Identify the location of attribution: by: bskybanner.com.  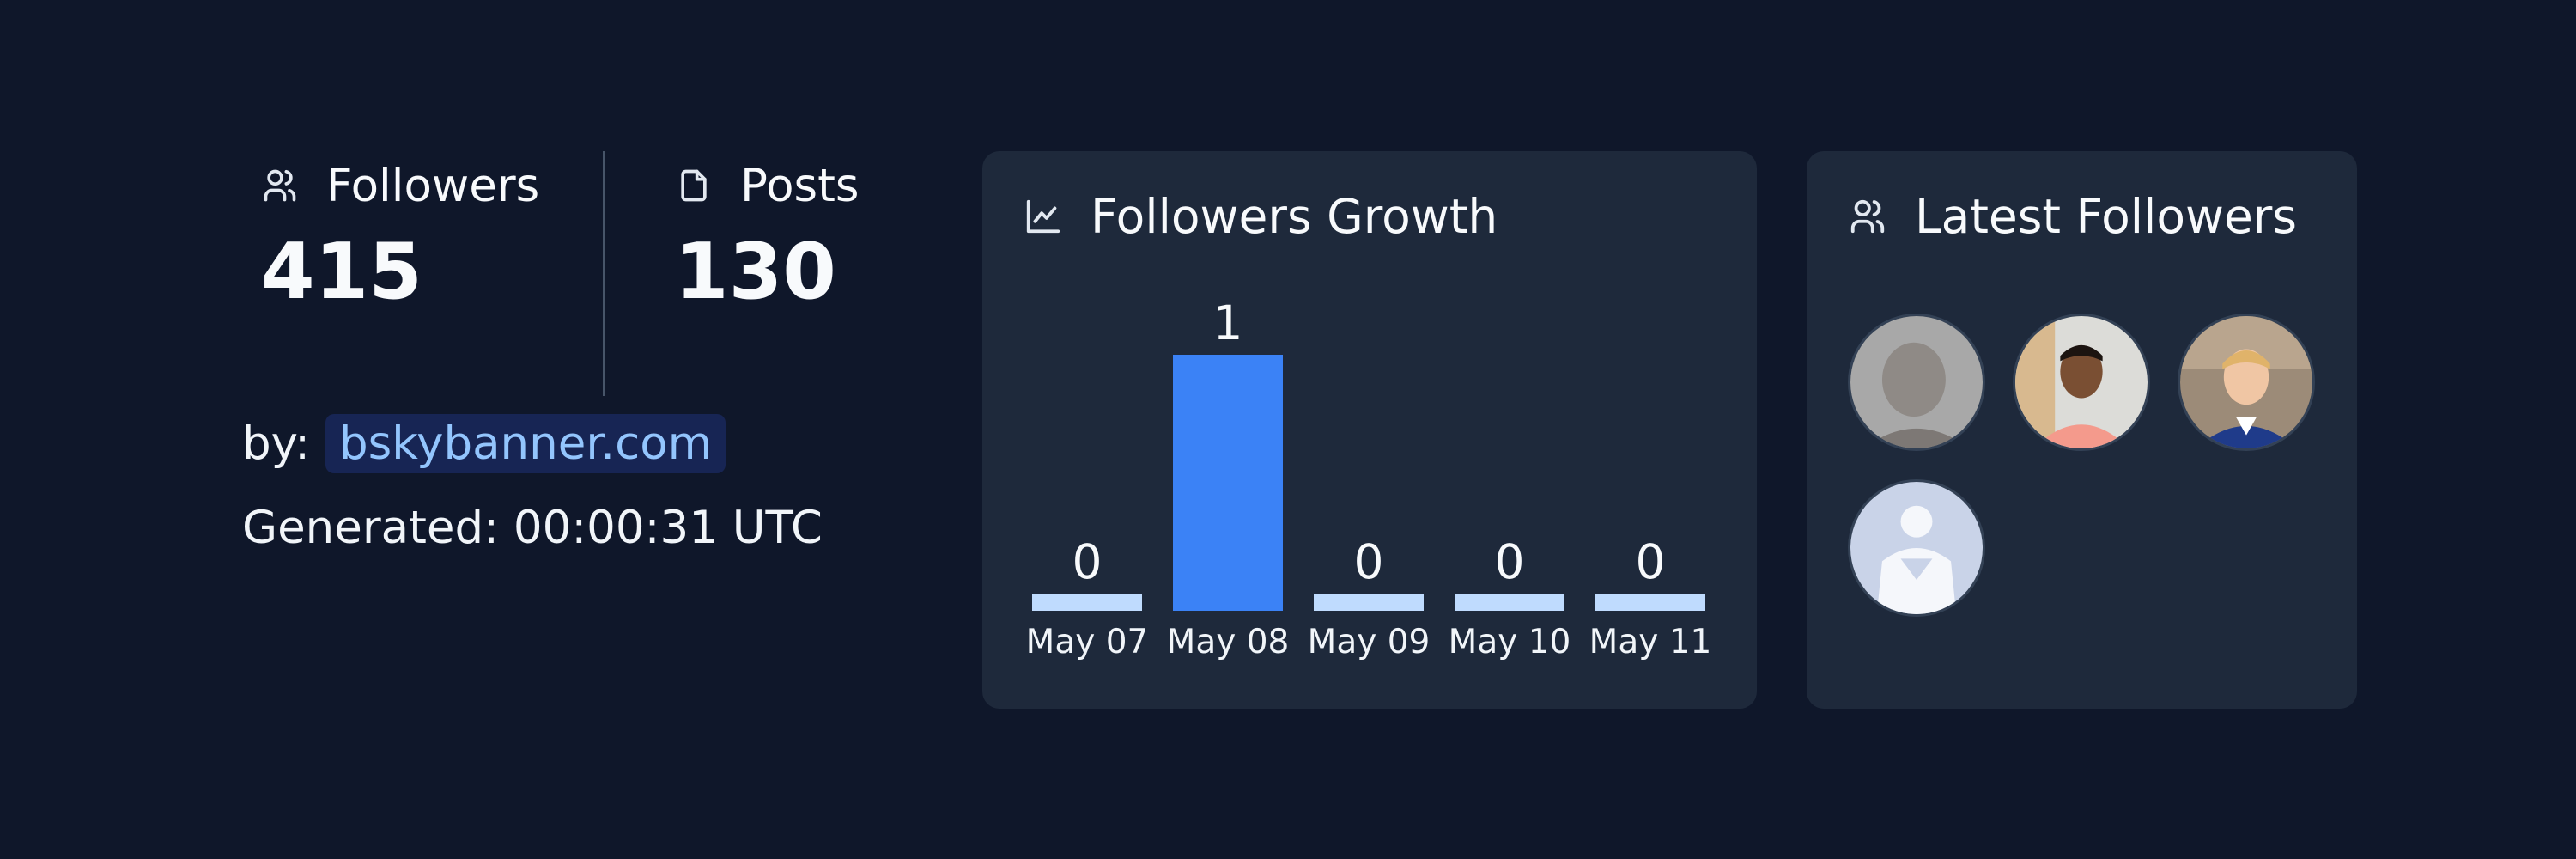
(484, 444).